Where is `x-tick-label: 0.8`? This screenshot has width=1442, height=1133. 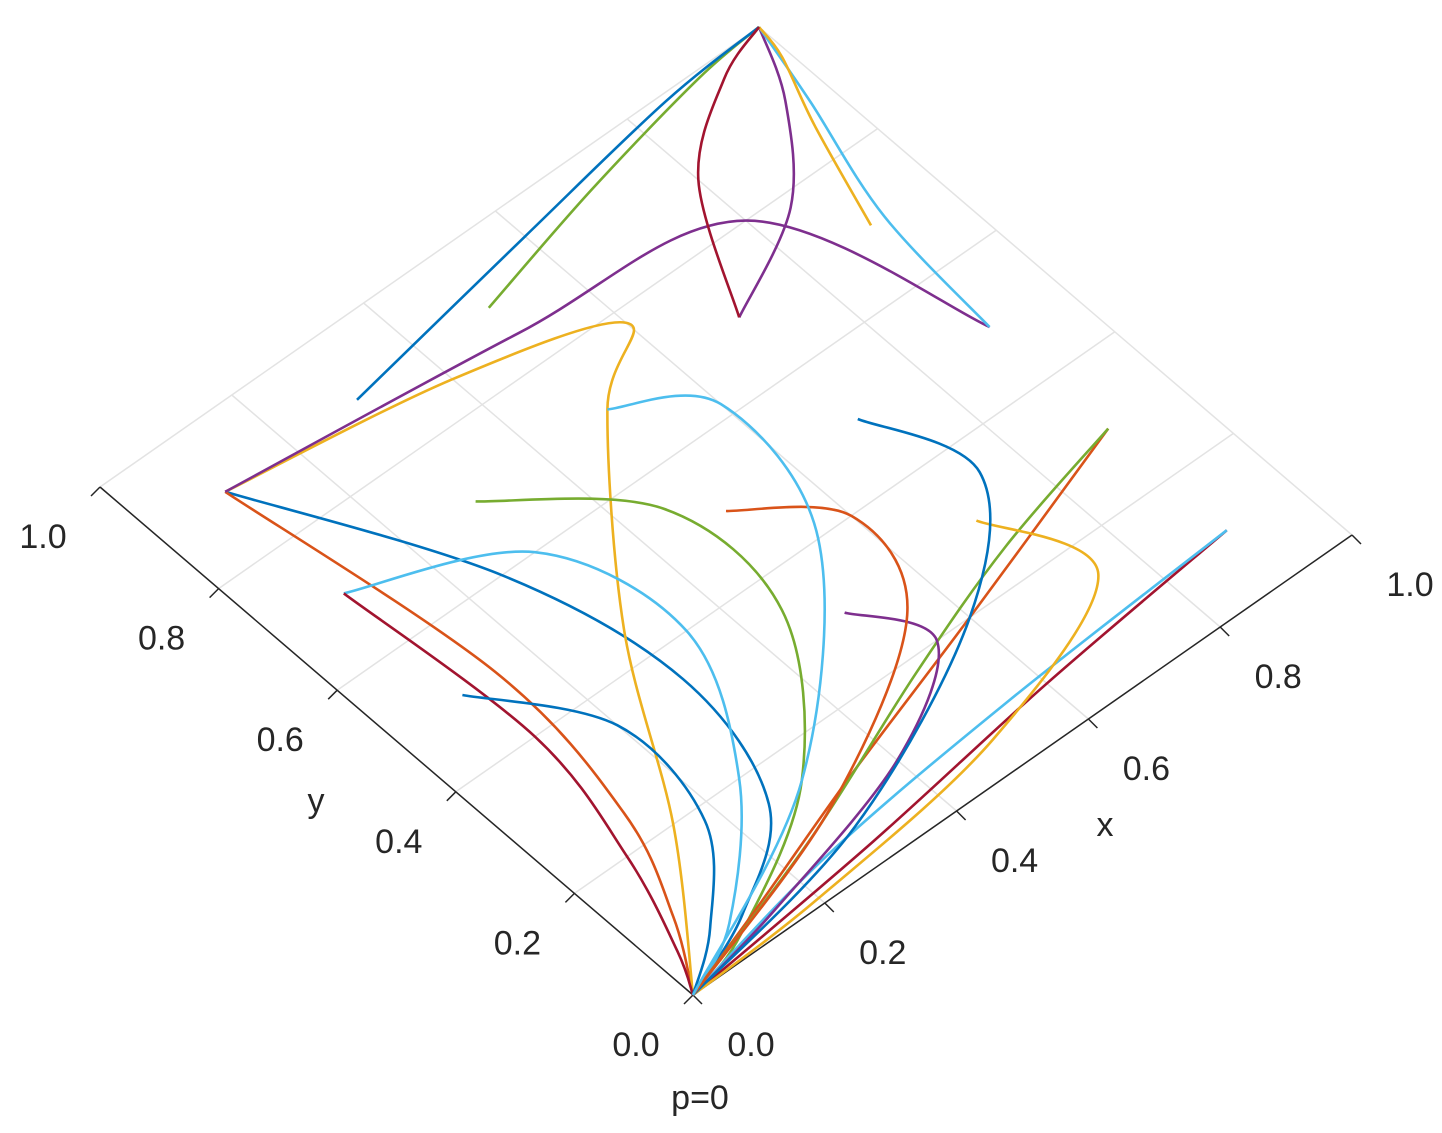
x-tick-label: 0.8 is located at coordinates (1278, 677).